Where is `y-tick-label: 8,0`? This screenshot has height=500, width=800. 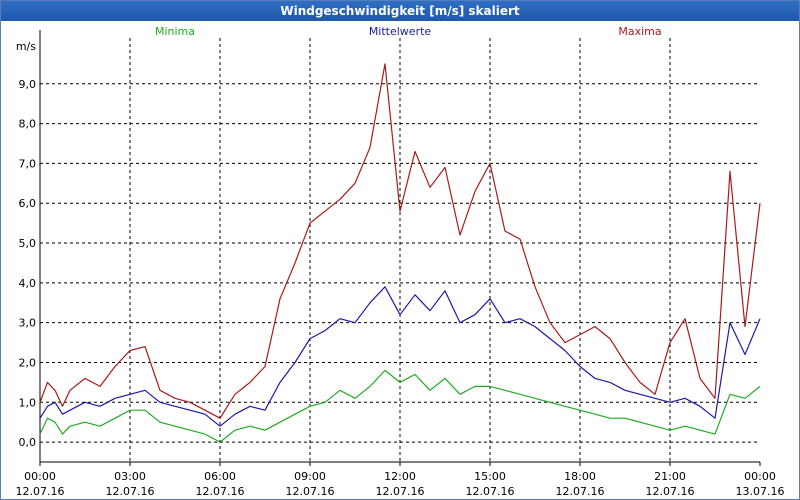
y-tick-label: 8,0 is located at coordinates (28, 124).